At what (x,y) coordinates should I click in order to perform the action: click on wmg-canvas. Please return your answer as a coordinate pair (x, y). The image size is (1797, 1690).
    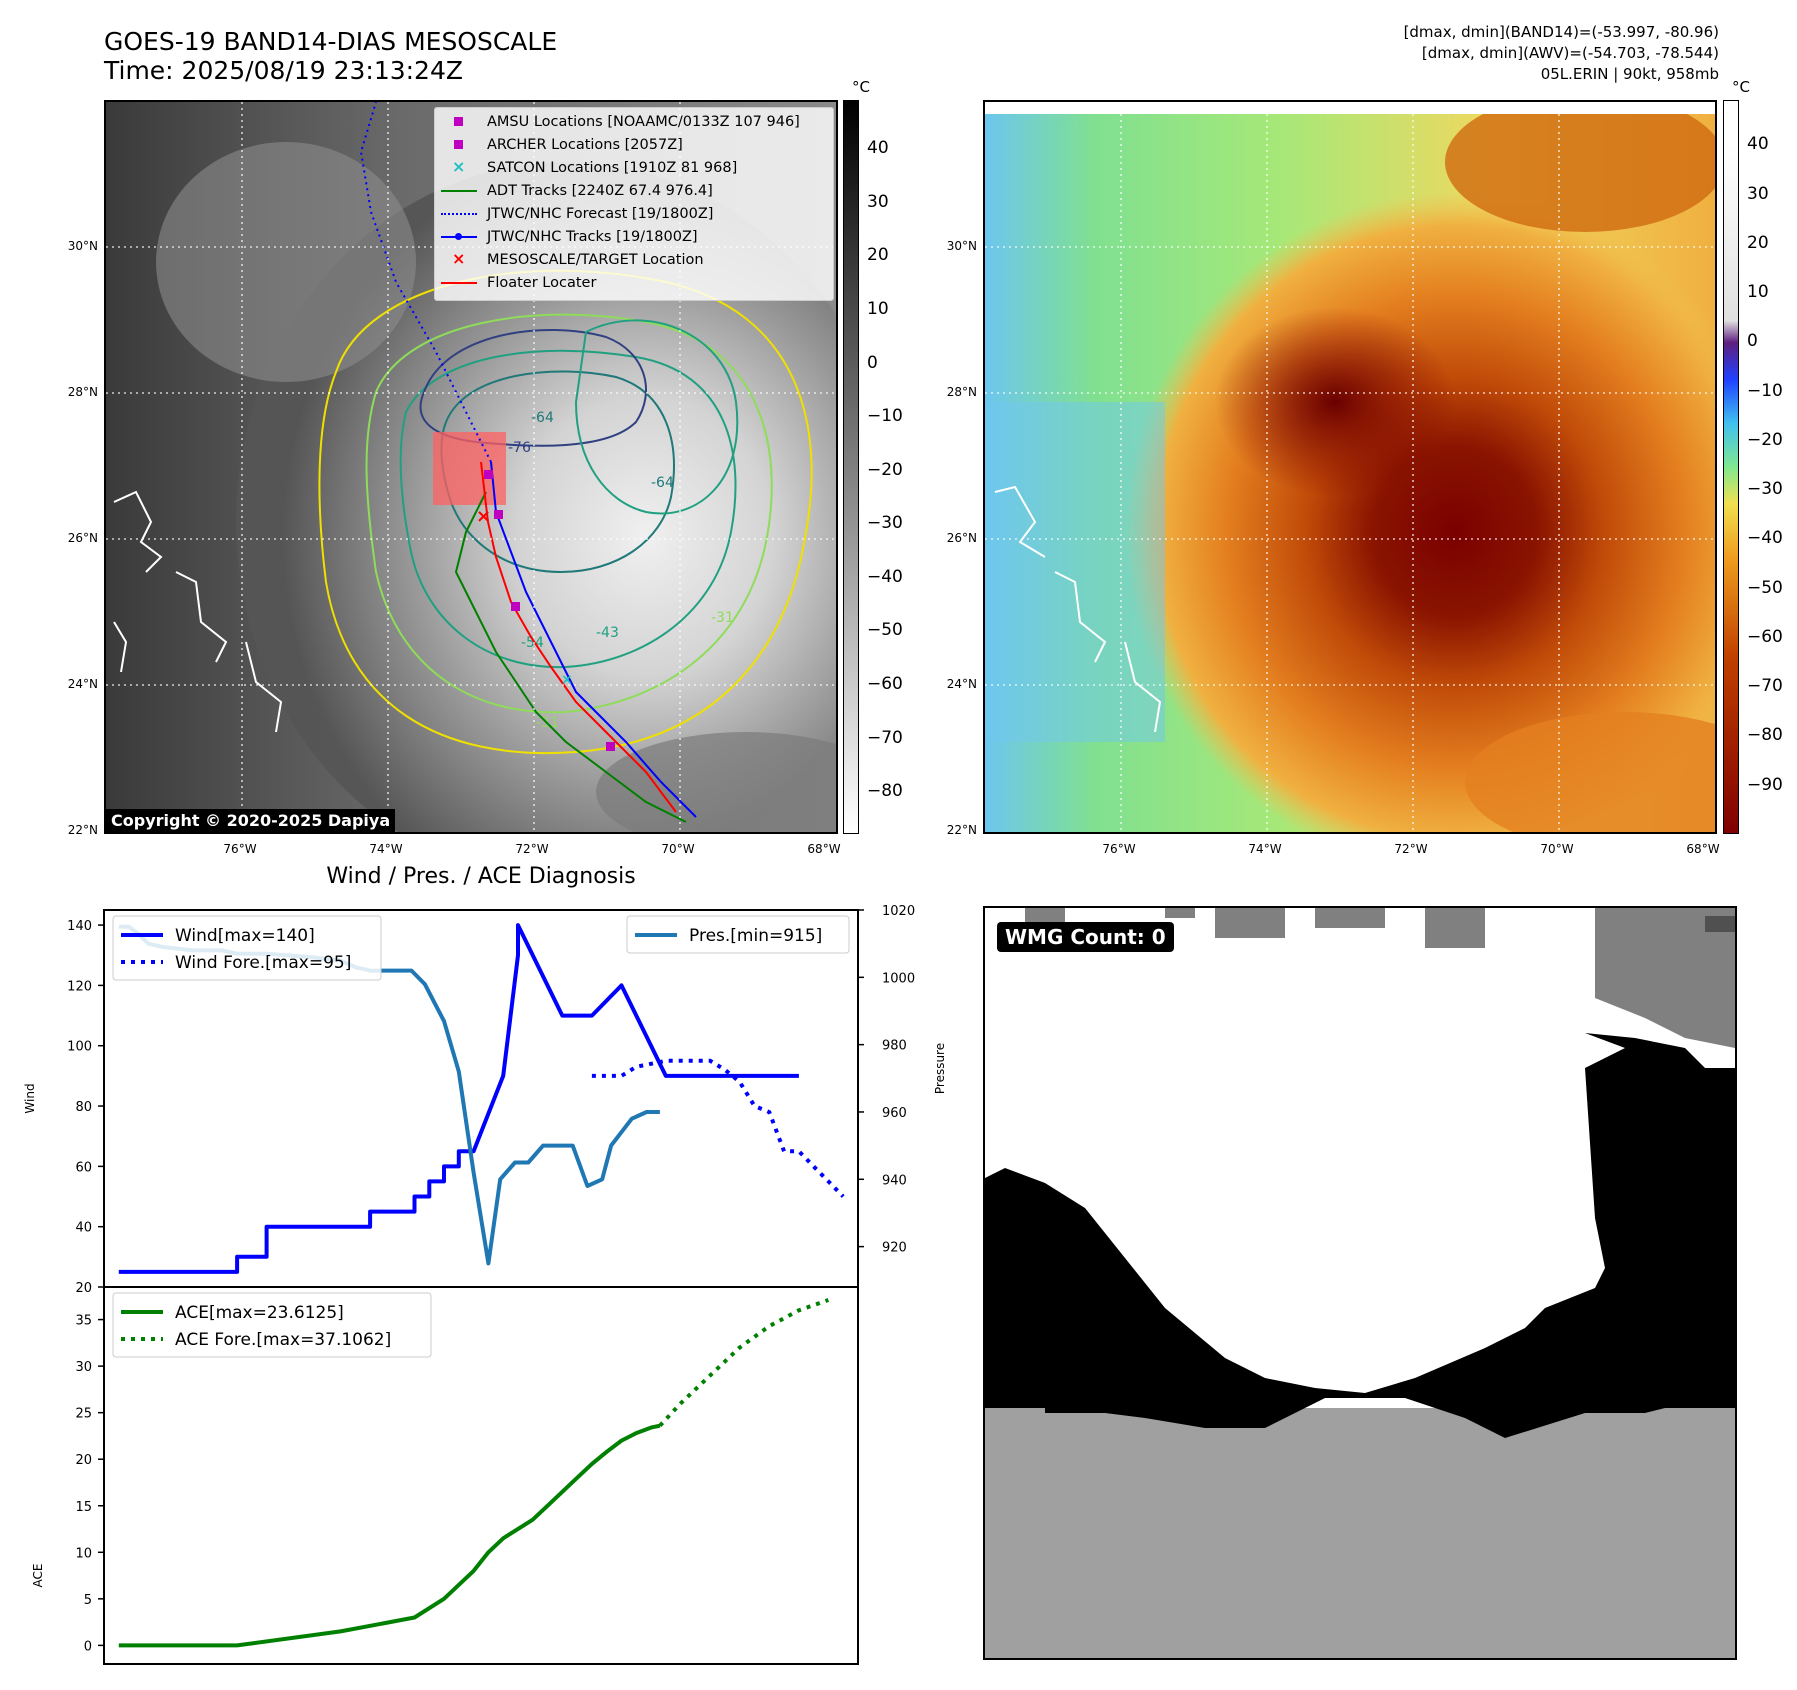
    Looking at the image, I should click on (1360, 1173).